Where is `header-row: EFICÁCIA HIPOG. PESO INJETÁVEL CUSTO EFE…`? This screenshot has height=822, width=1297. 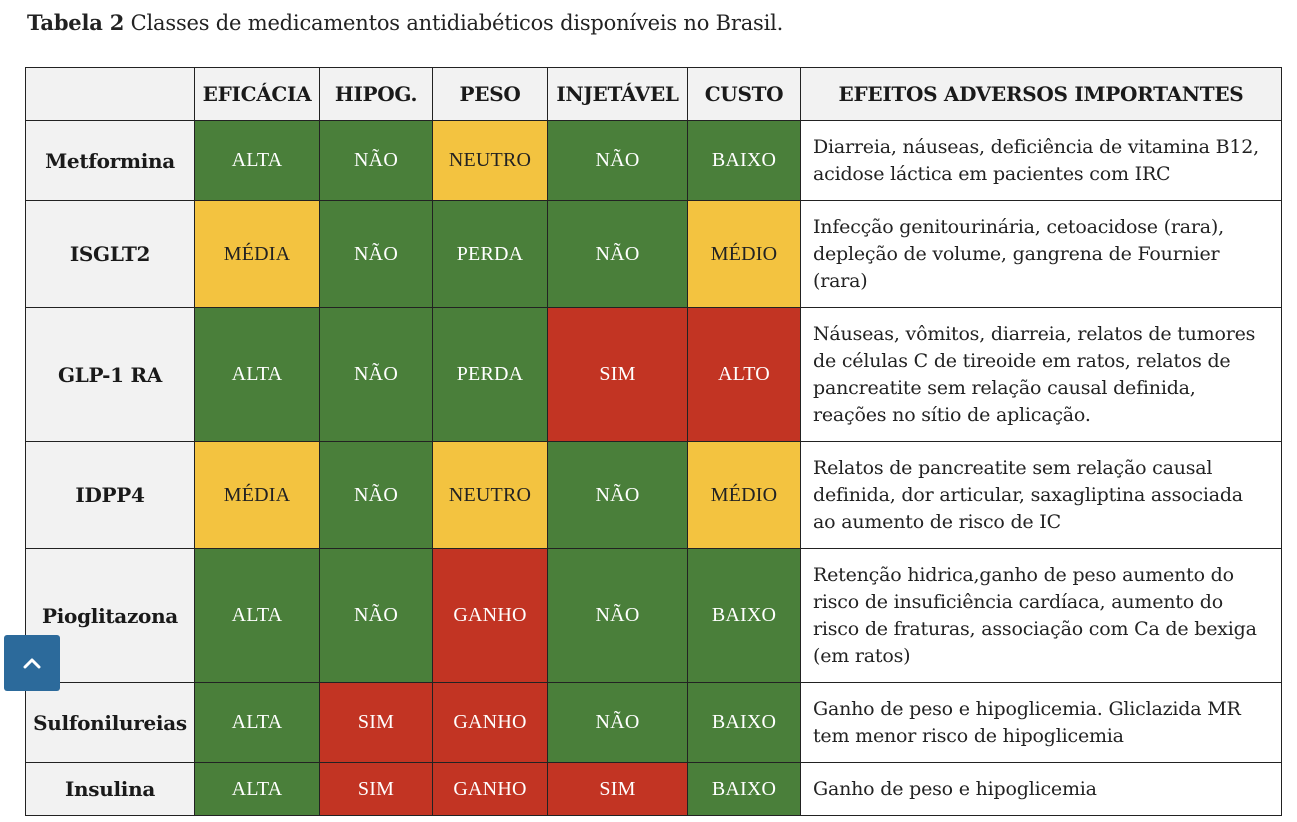
header-row: EFICÁCIA HIPOG. PESO INJETÁVEL CUSTO EFE… is located at coordinates (653, 94).